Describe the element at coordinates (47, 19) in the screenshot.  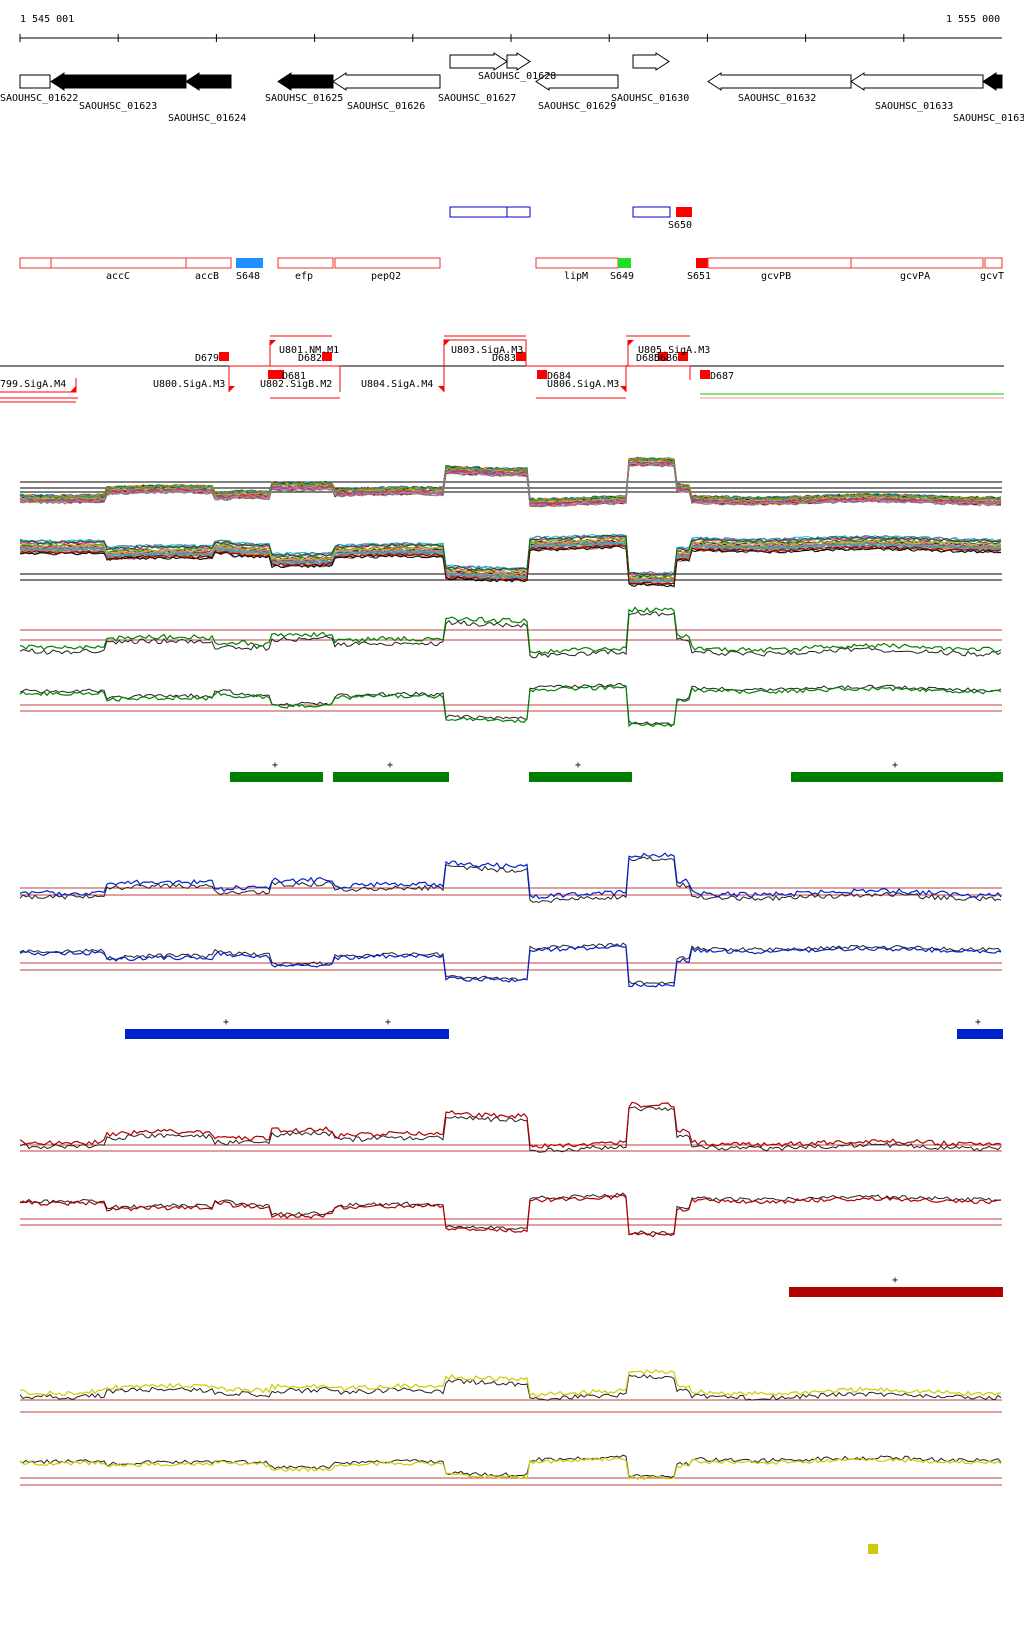
I see `start-coordinate: 1 545 001` at that location.